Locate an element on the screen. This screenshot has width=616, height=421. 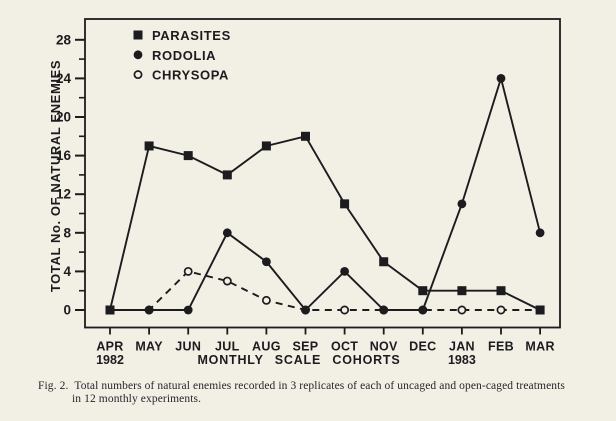
y-tick-label: 4 is located at coordinates (67, 271).